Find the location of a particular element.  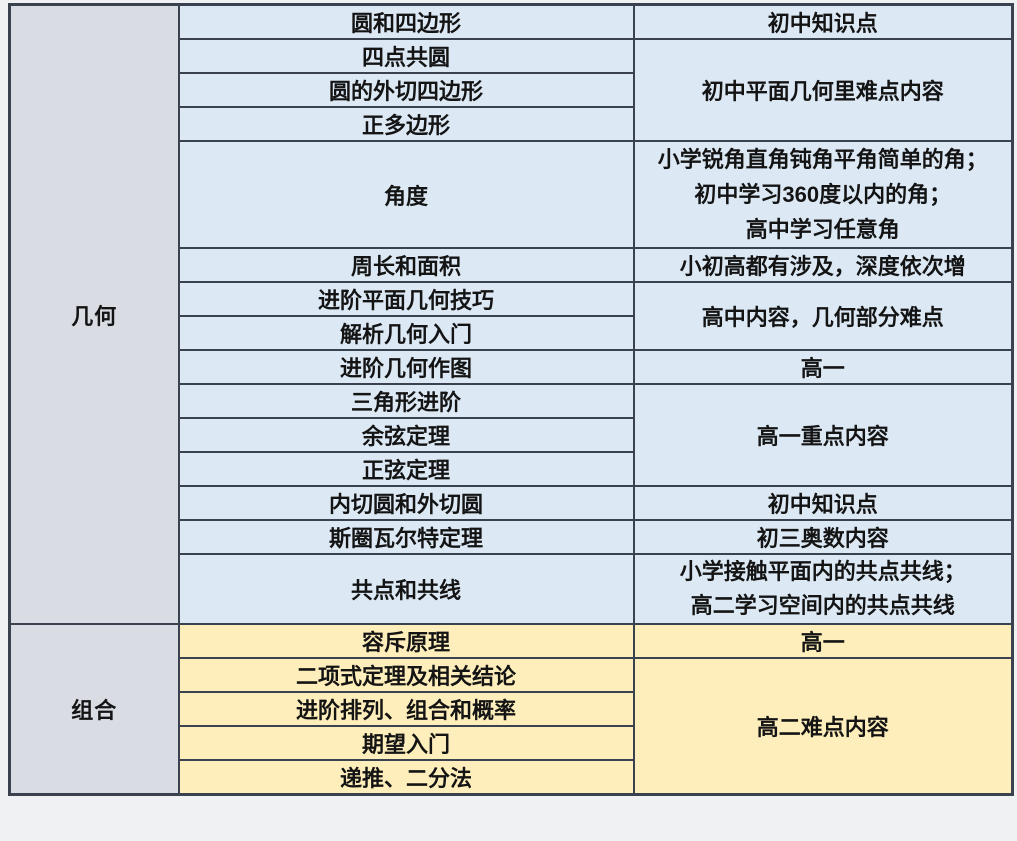

note-line: 小学接触平面内的共点共线； is located at coordinates (822, 571).